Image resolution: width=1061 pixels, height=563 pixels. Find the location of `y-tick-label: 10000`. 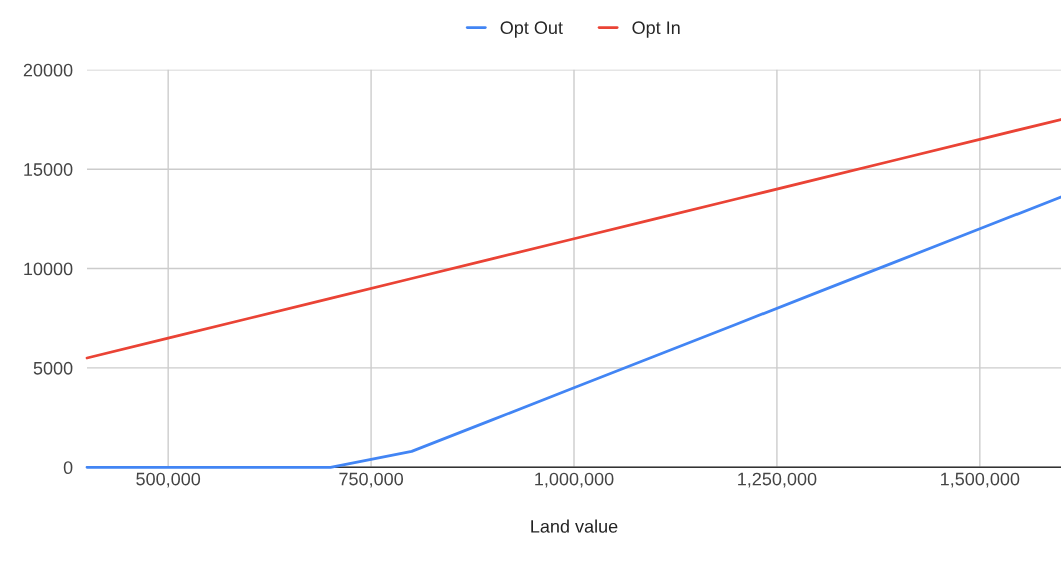

y-tick-label: 10000 is located at coordinates (48, 269).